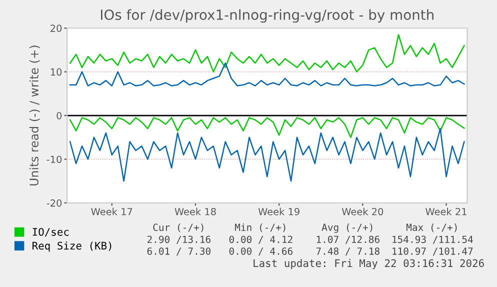 The width and height of the screenshot is (497, 287). What do you see at coordinates (195, 212) in the screenshot?
I see `x-tick-label: Week 18` at bounding box center [195, 212].